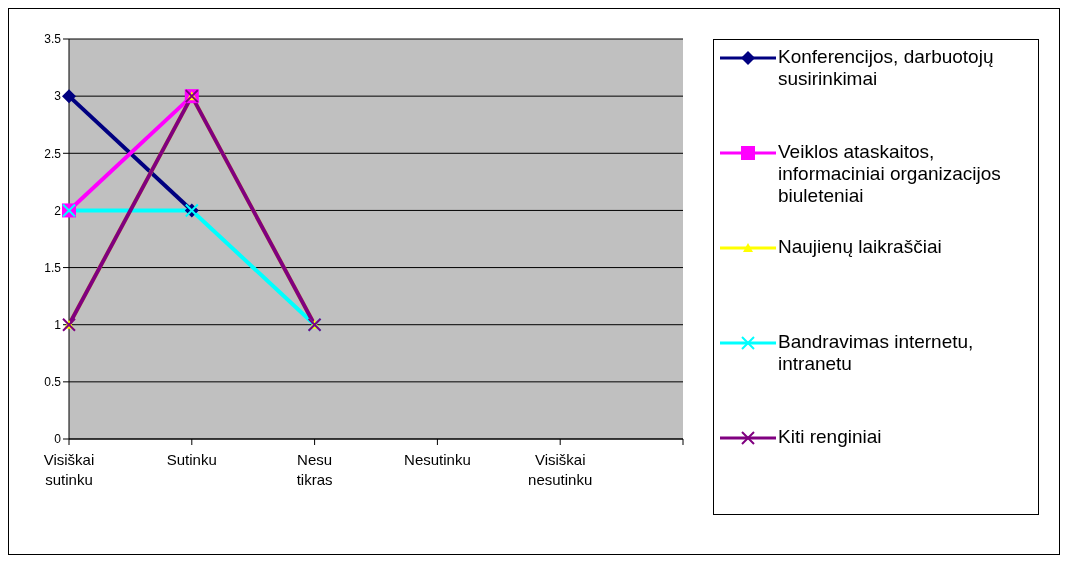 This screenshot has height=563, width=1067. What do you see at coordinates (58, 324) in the screenshot?
I see `y-tick-label: 1` at bounding box center [58, 324].